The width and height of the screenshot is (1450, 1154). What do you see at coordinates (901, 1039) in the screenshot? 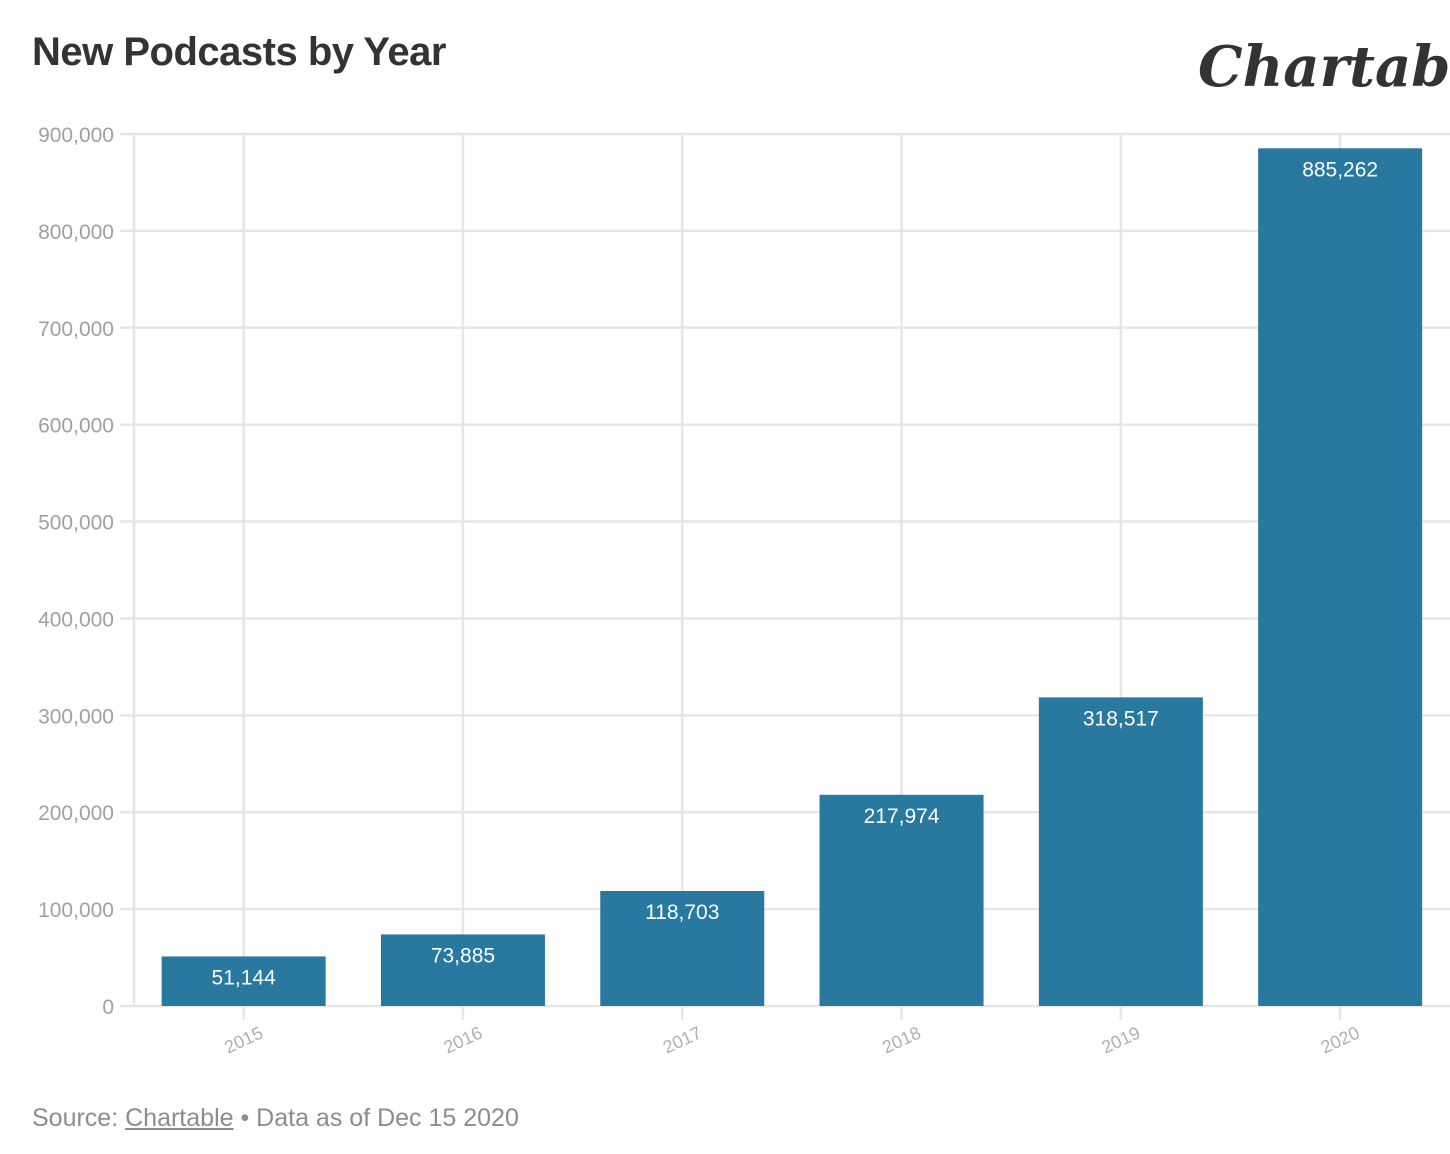
I see `x-tick-label: 2018` at bounding box center [901, 1039].